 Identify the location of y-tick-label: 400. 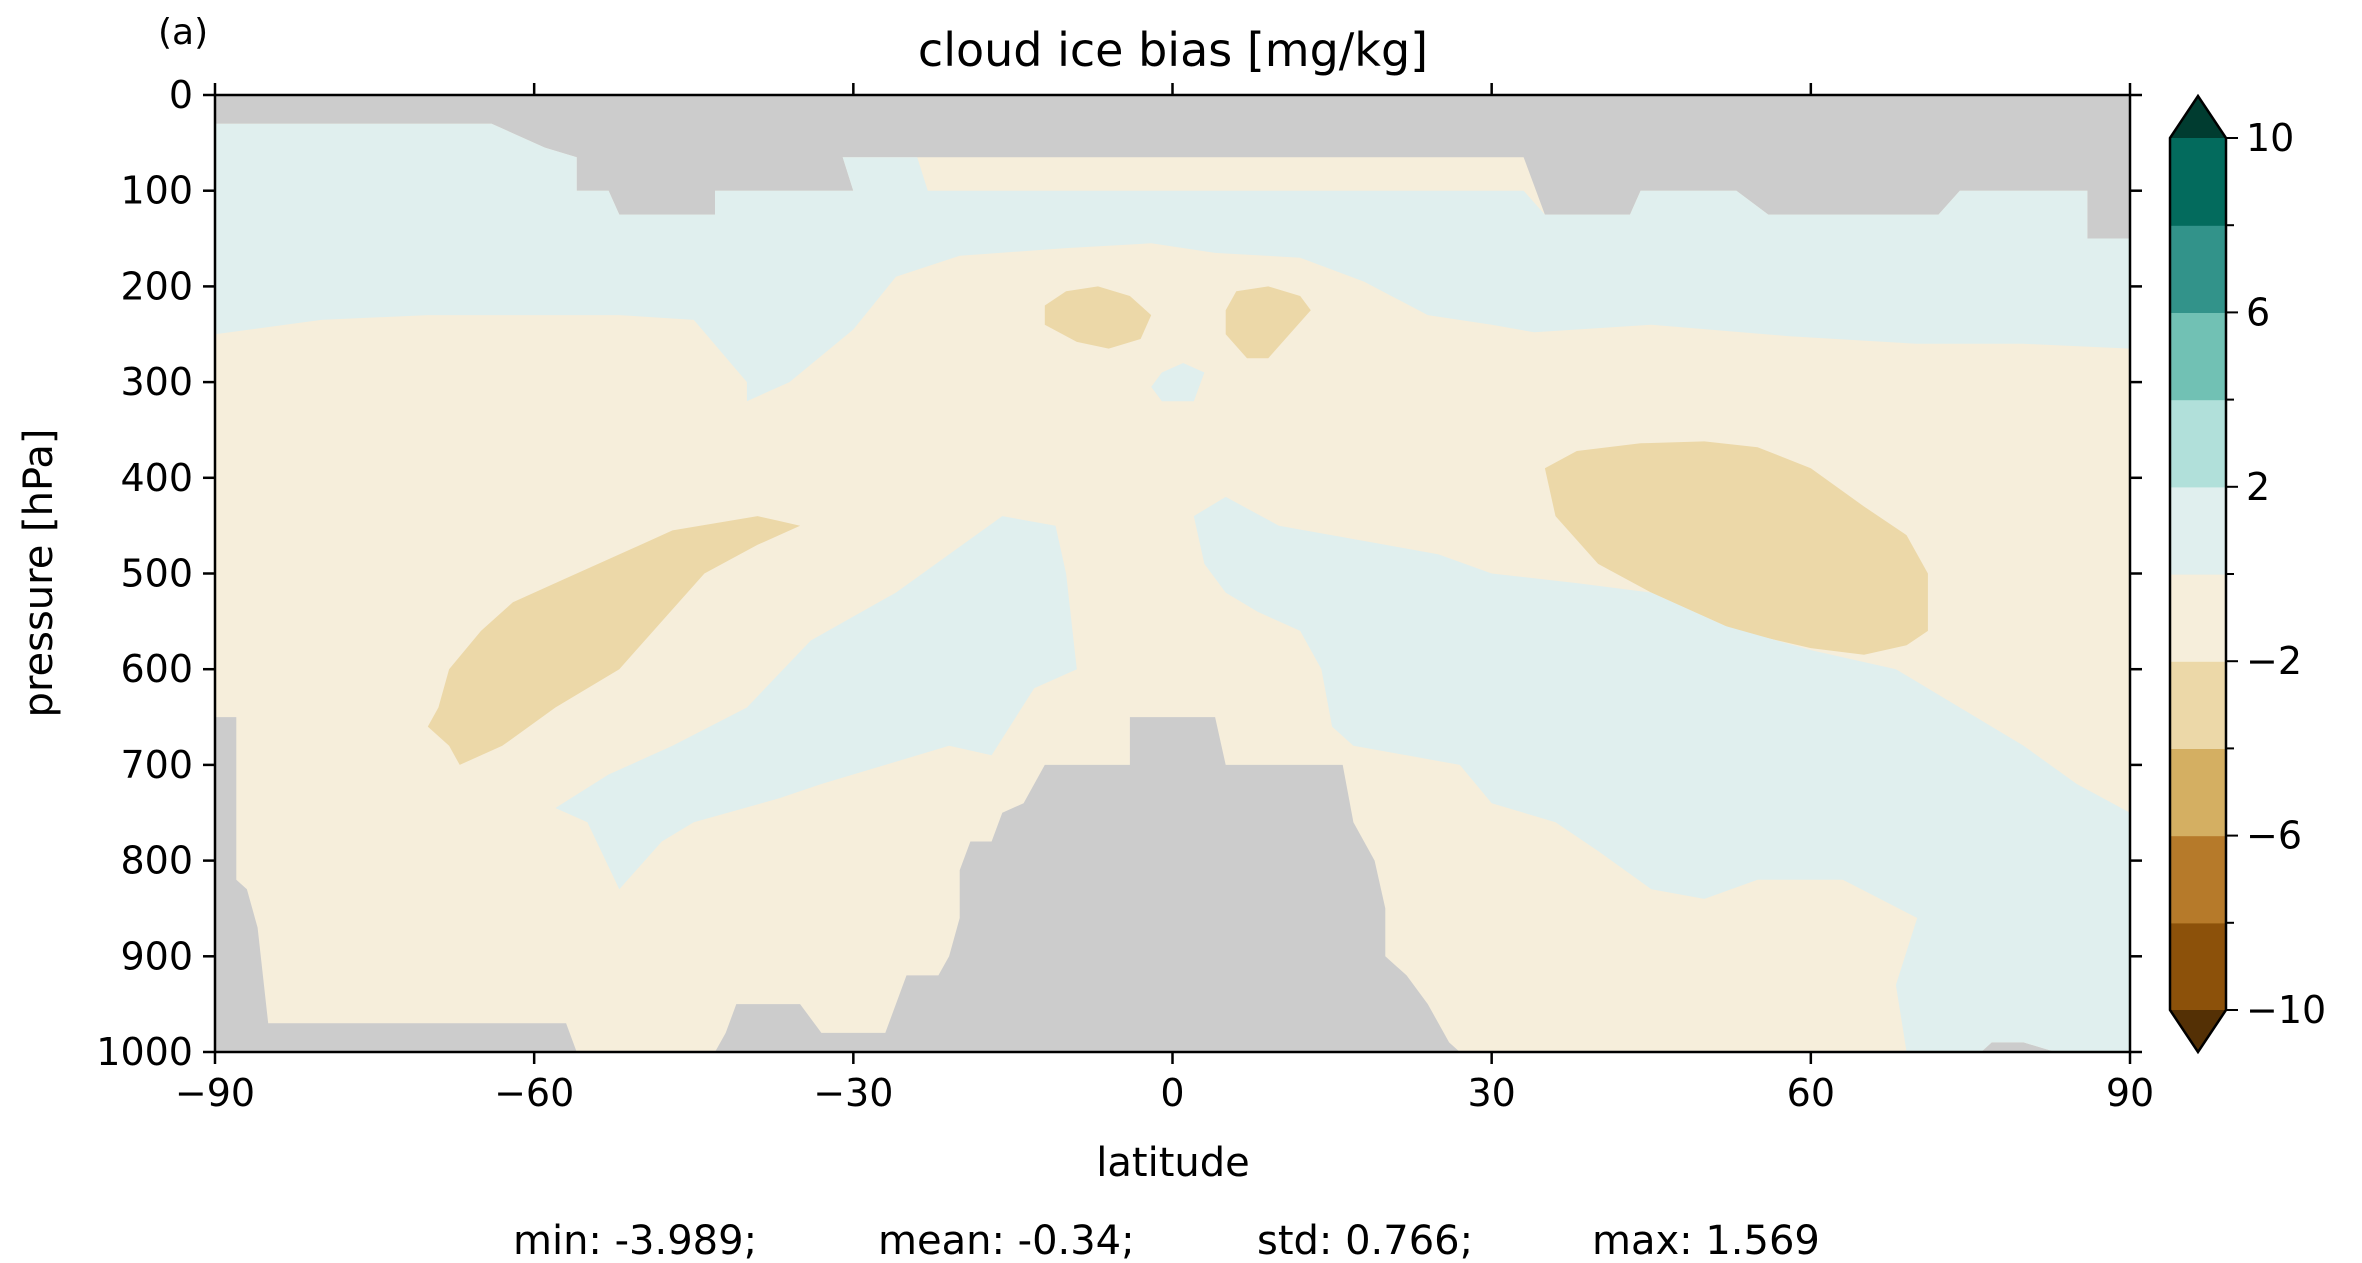
(156, 478).